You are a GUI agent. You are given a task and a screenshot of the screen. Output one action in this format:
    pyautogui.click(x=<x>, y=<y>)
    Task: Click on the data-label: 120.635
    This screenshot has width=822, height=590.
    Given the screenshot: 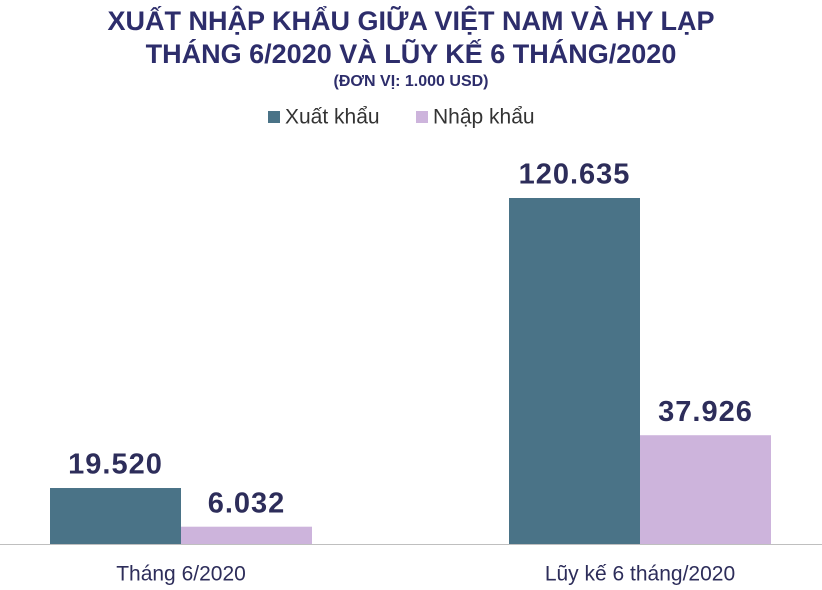 What is the action you would take?
    pyautogui.click(x=575, y=175)
    